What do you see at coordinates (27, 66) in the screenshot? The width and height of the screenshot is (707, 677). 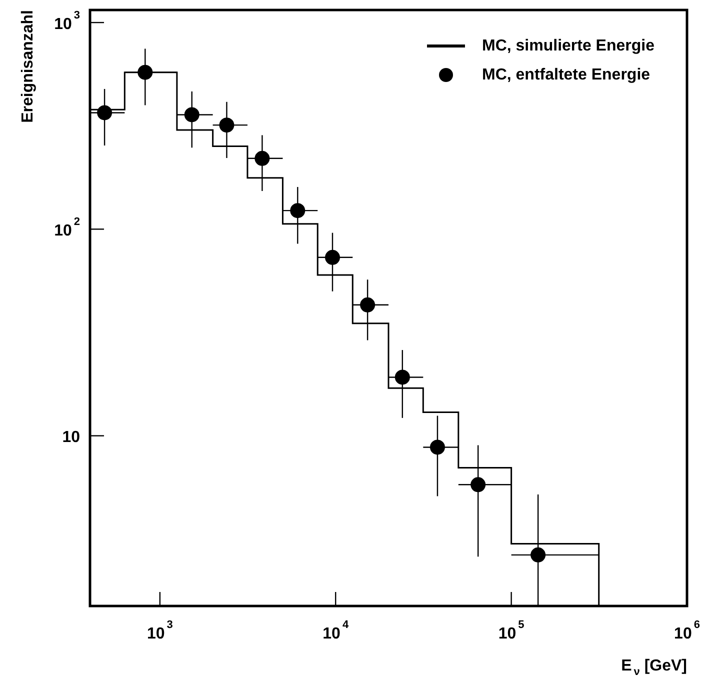 I see `y-axis-title: Ereignisanzahl` at bounding box center [27, 66].